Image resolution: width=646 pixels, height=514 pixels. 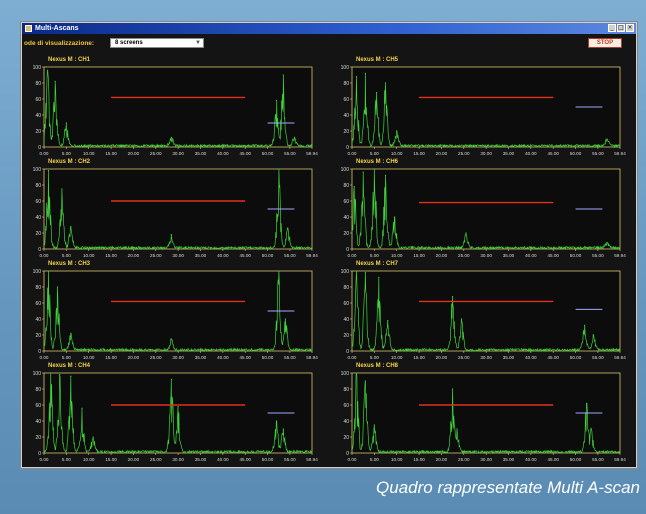 What do you see at coordinates (612, 28) in the screenshot?
I see `minimize-button: _` at bounding box center [612, 28].